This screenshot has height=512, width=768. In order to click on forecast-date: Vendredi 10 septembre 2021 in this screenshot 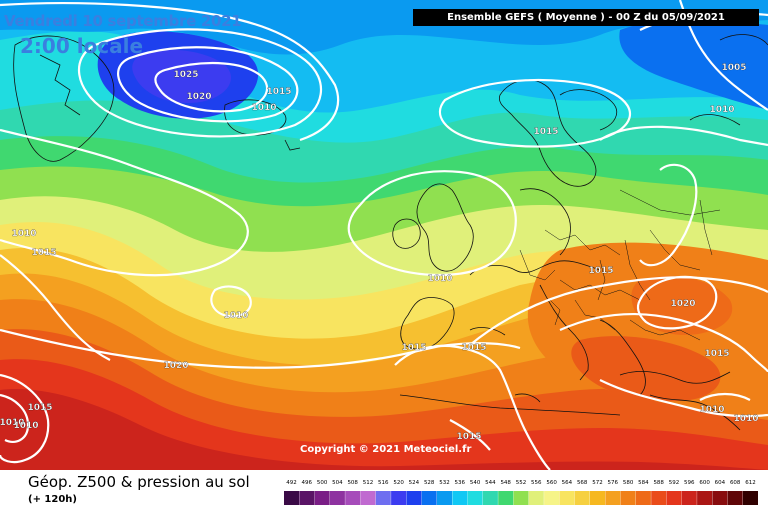, I will do `click(123, 21)`.